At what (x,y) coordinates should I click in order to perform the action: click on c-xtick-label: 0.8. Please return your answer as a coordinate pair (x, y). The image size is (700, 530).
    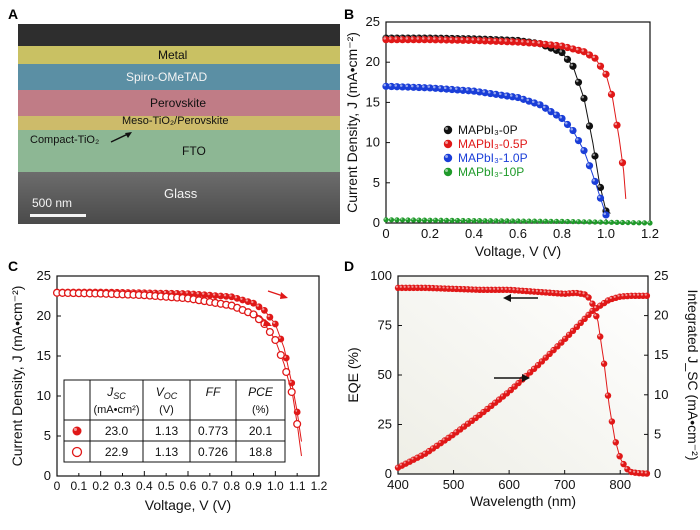
    Looking at the image, I should click on (231, 486).